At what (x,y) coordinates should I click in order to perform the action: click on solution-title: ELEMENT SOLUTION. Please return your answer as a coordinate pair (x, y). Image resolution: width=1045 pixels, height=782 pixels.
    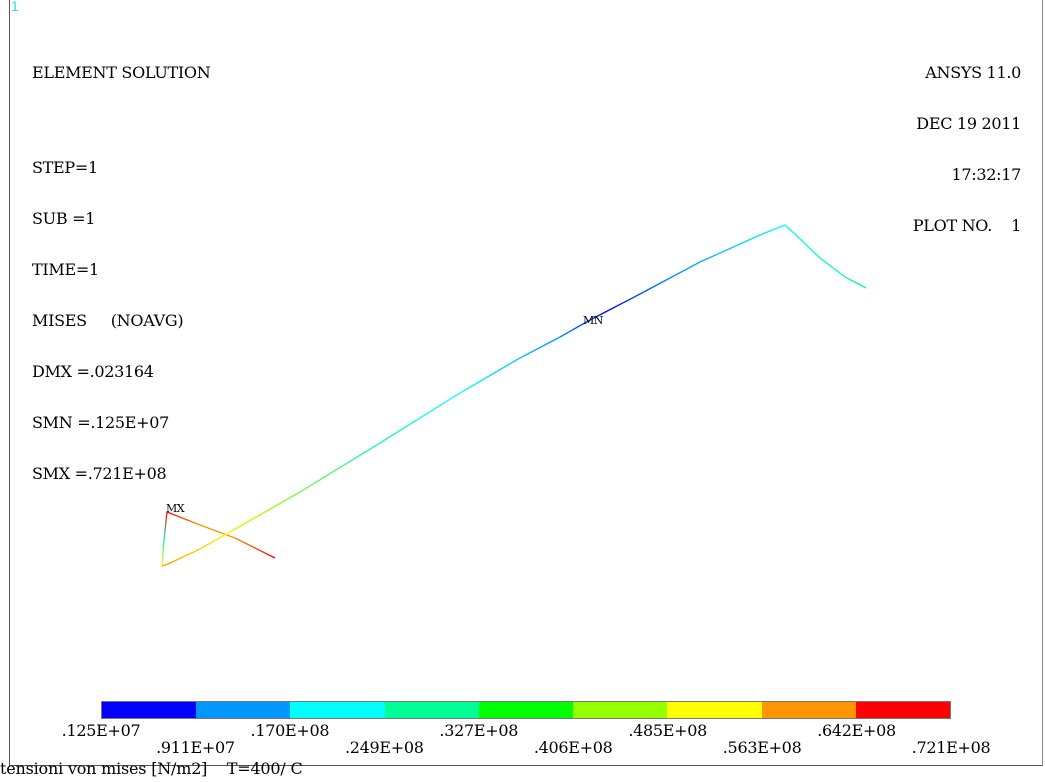
    Looking at the image, I should click on (121, 72).